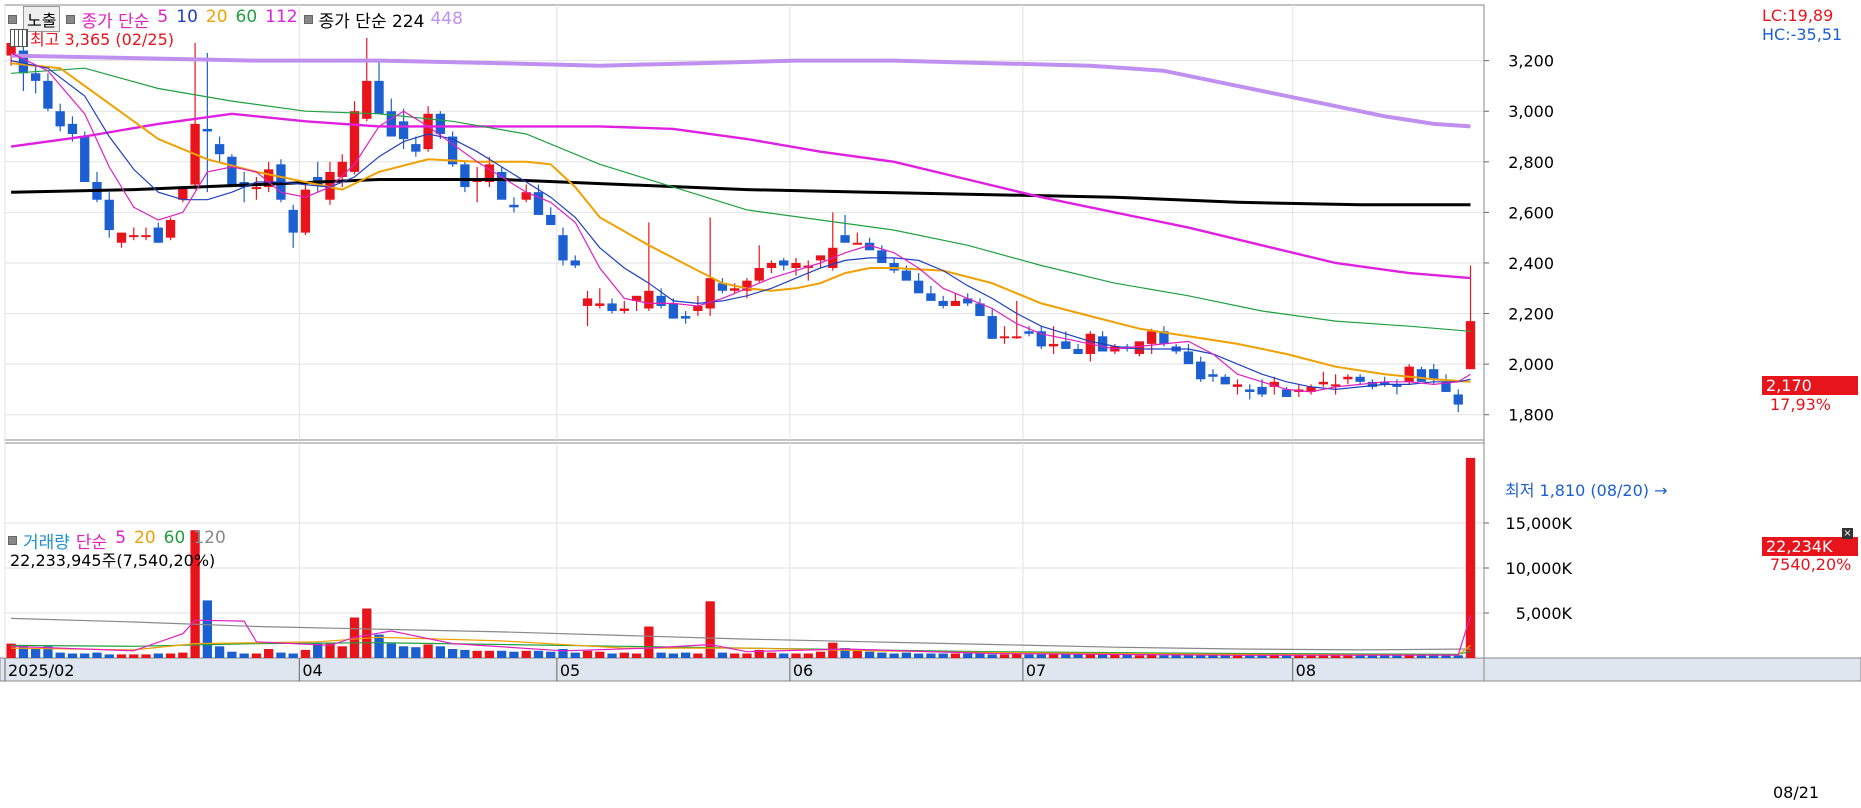 Image resolution: width=1861 pixels, height=808 pixels. I want to click on ma-period-112: 112, so click(281, 16).